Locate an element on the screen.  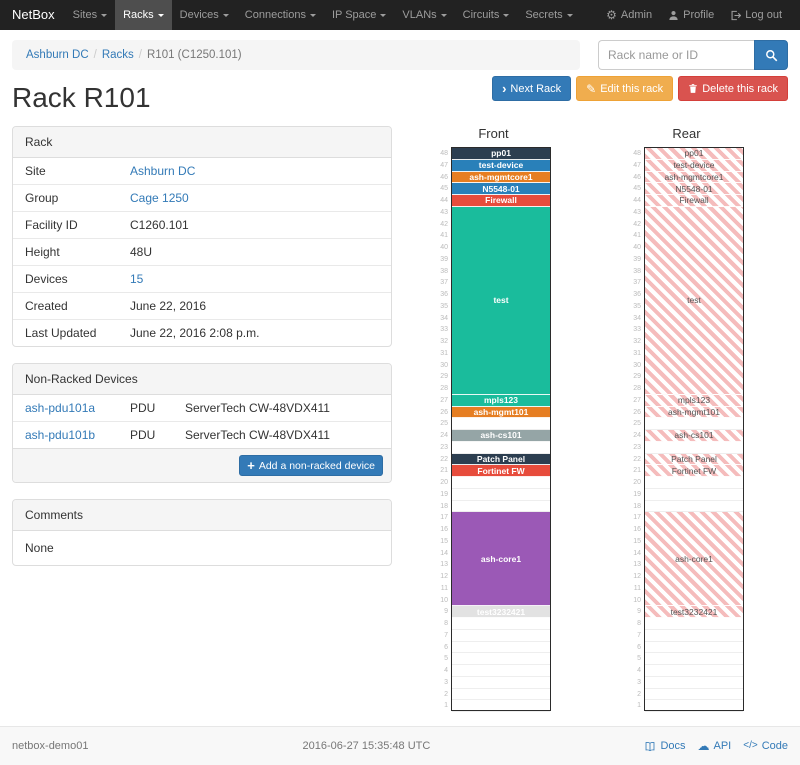
rack-attr-row: Last Updated June 22, 2016 2:08 p.m. is located at coordinates (202, 332).